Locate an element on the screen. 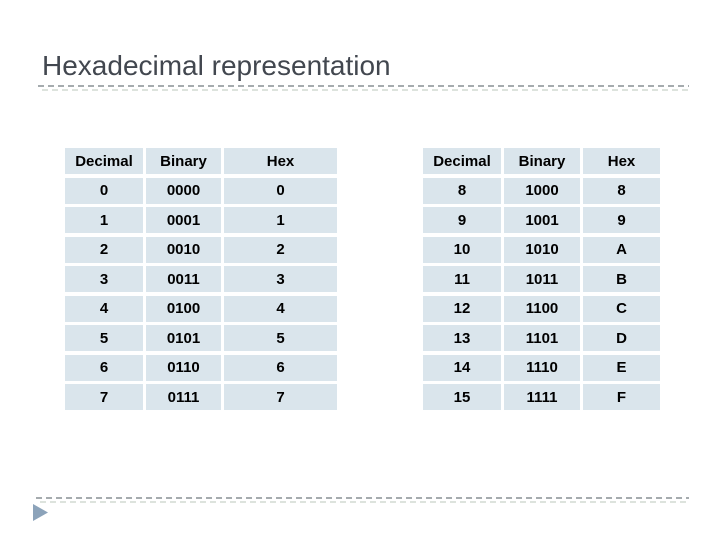 Image resolution: width=720 pixels, height=540 pixels. table-cell: 0110 is located at coordinates (183, 367).